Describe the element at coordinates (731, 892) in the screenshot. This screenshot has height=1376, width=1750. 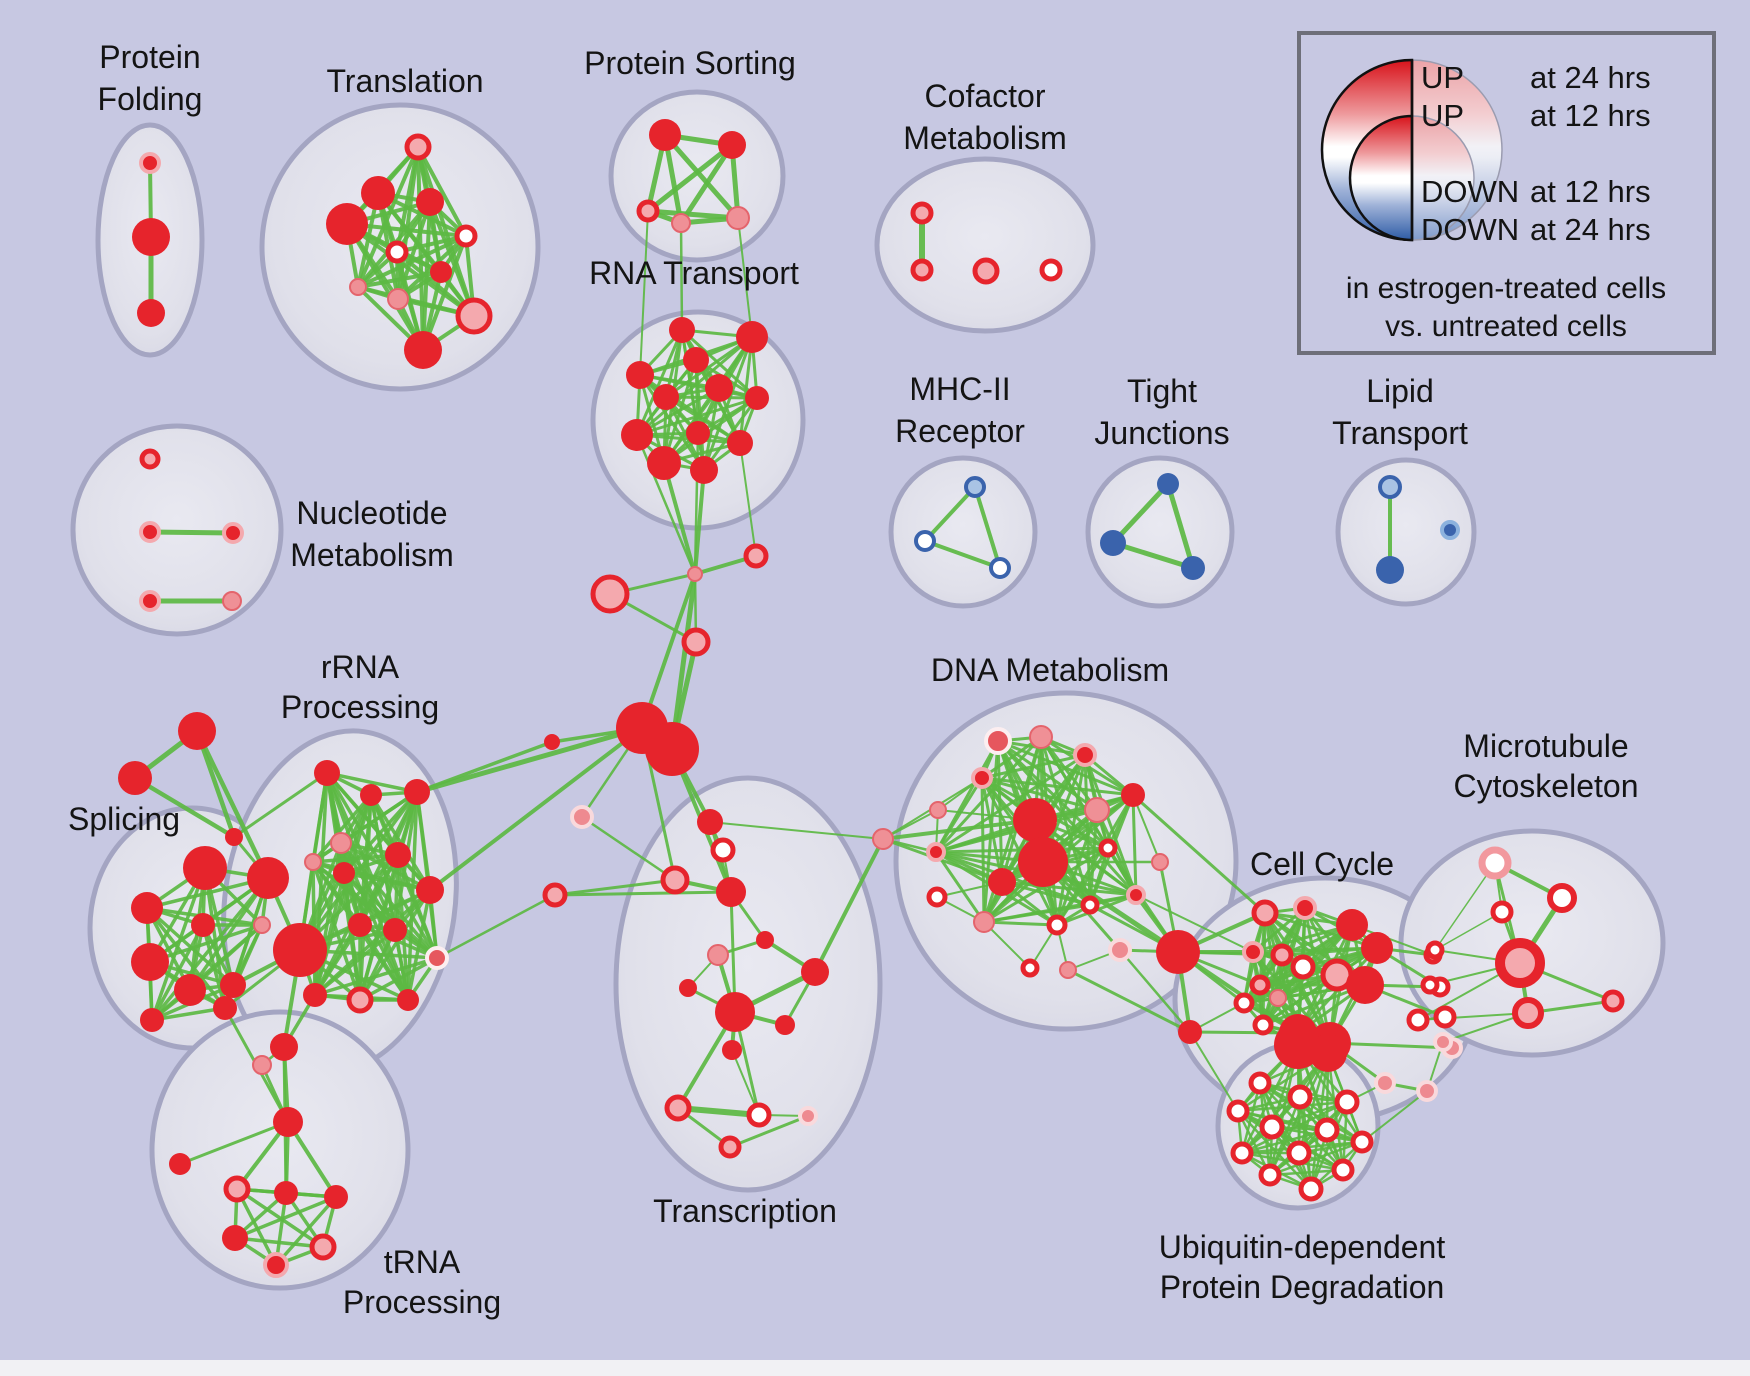
I see `node-c4` at that location.